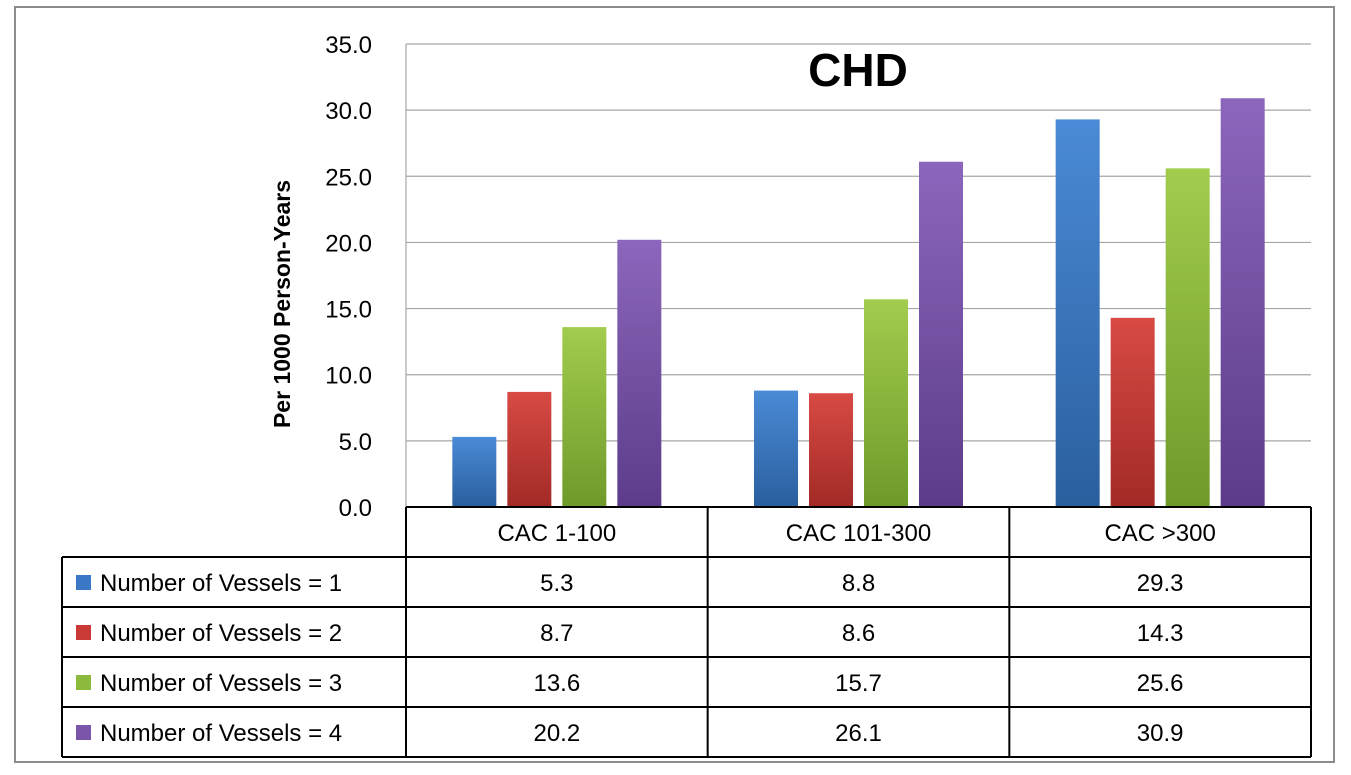 Image resolution: width=1351 pixels, height=775 pixels. Describe the element at coordinates (1160, 583) in the screenshot. I see `table-value: 29.3` at that location.